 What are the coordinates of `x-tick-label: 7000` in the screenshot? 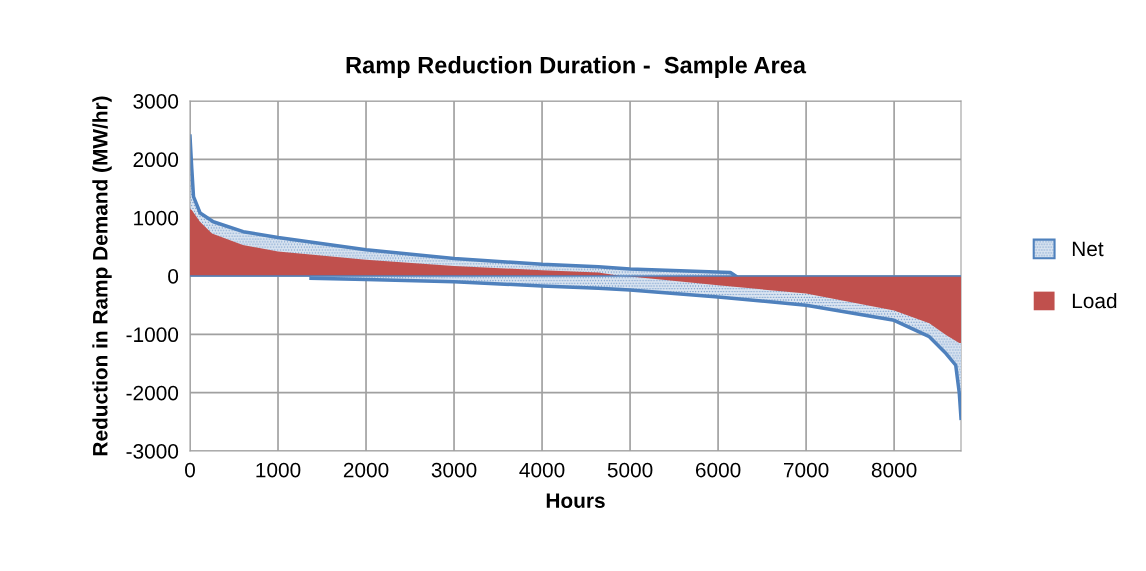 It's located at (806, 470).